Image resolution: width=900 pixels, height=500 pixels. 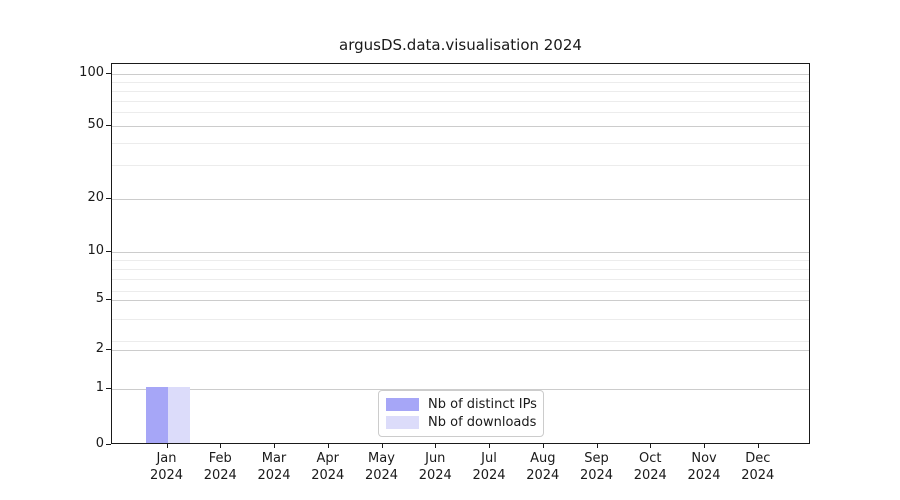 What do you see at coordinates (482, 404) in the screenshot?
I see `legend-label-0: Nb of distinct IPs` at bounding box center [482, 404].